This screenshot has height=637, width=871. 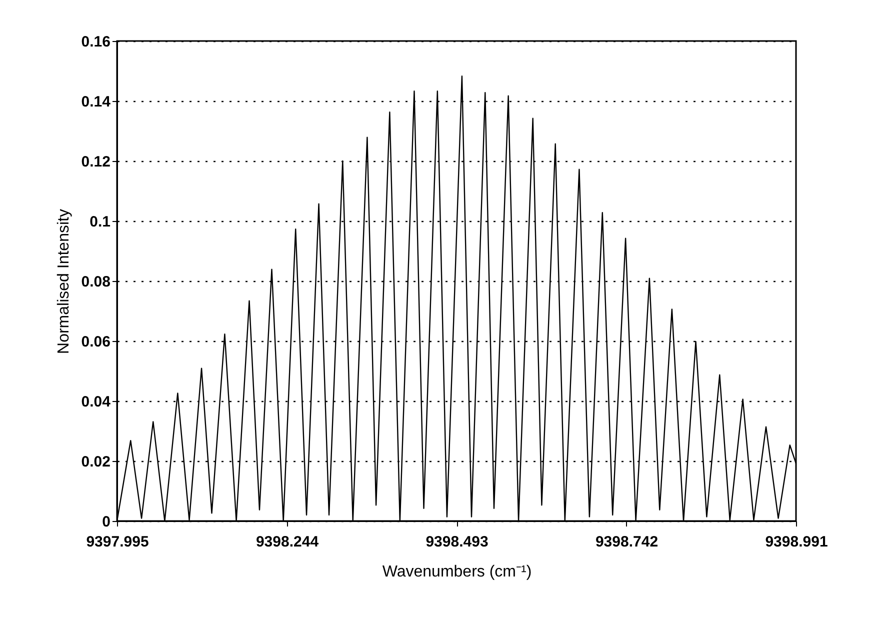 What do you see at coordinates (626, 542) in the screenshot?
I see `x-tick-label: 9398.742` at bounding box center [626, 542].